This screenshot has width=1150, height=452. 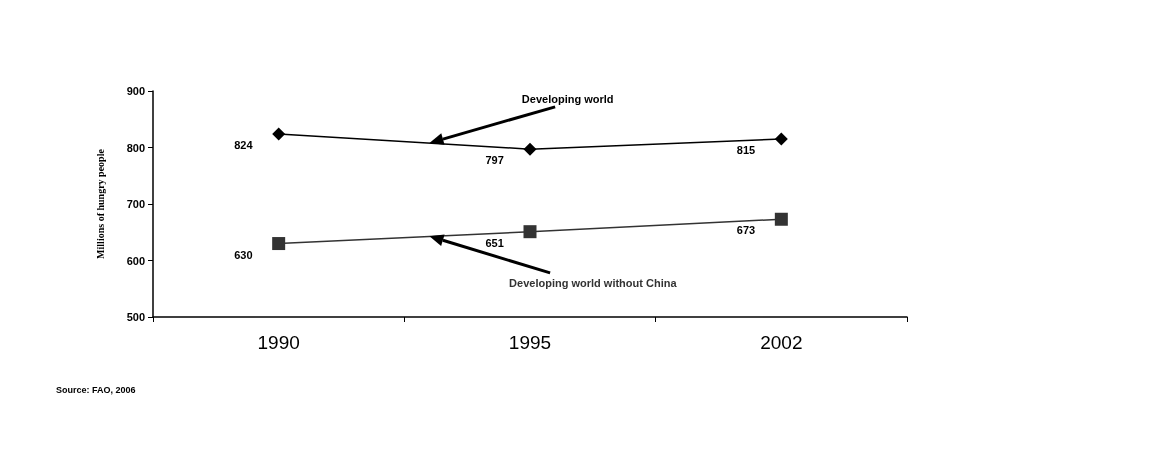 What do you see at coordinates (567, 99) in the screenshot?
I see `text: Developing world` at bounding box center [567, 99].